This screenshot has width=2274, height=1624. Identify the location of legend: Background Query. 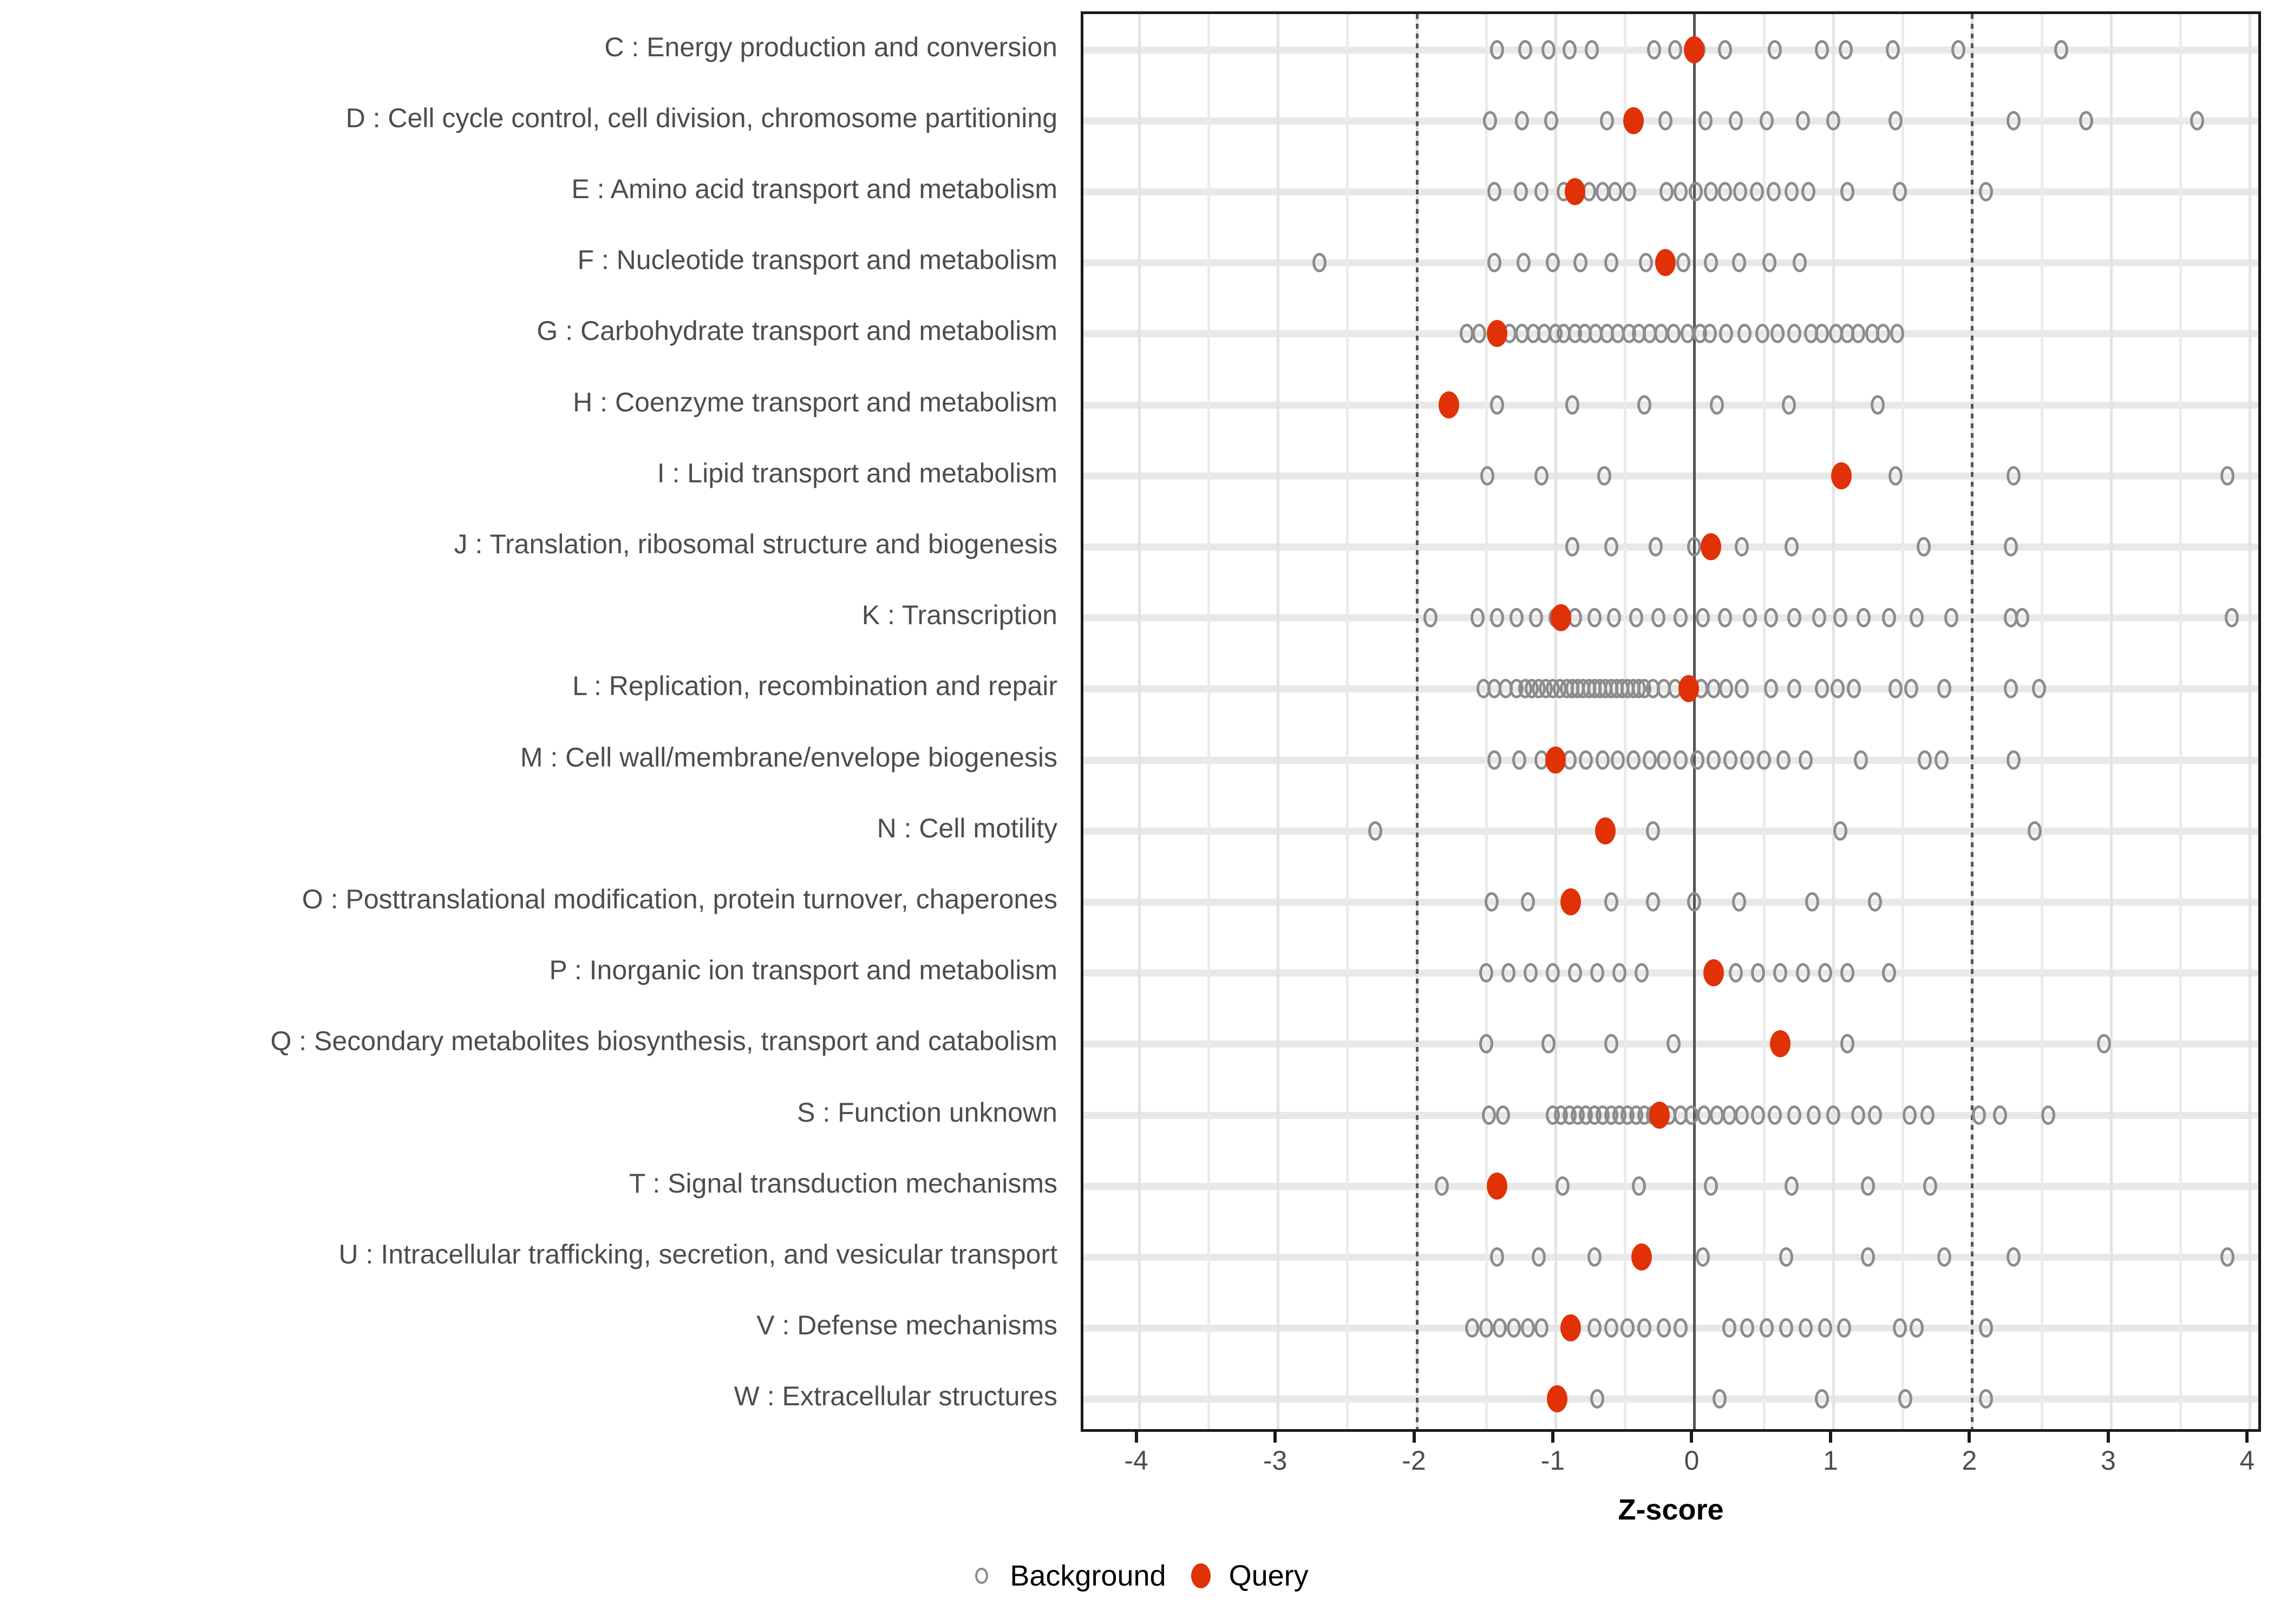
(1137, 1576).